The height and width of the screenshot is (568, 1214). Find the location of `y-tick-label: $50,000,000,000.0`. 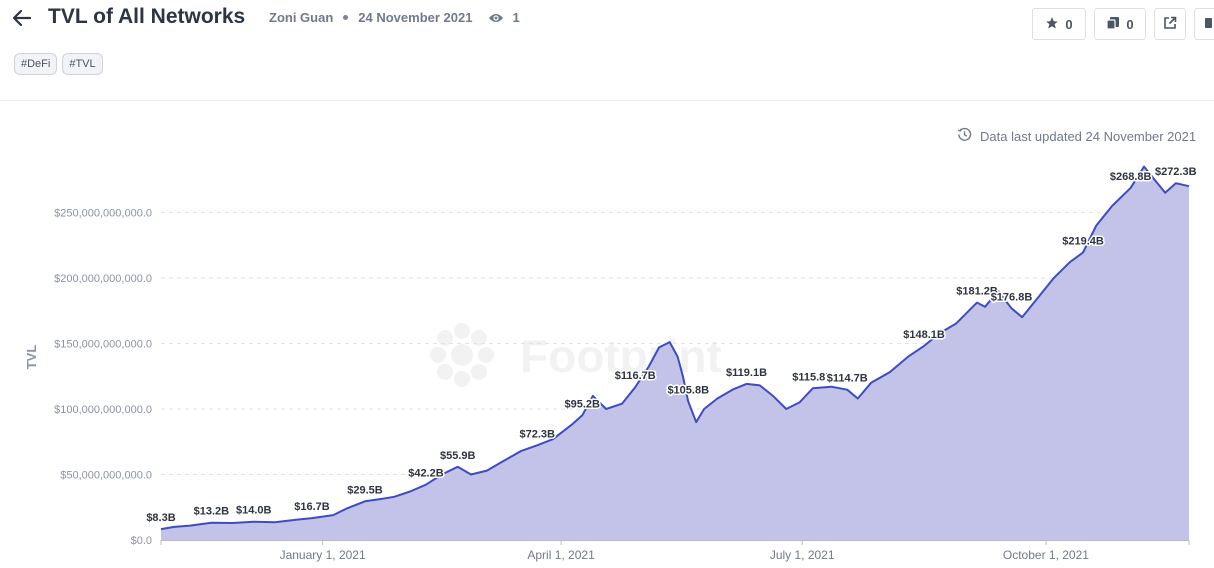

y-tick-label: $50,000,000,000.0 is located at coordinates (106, 475).